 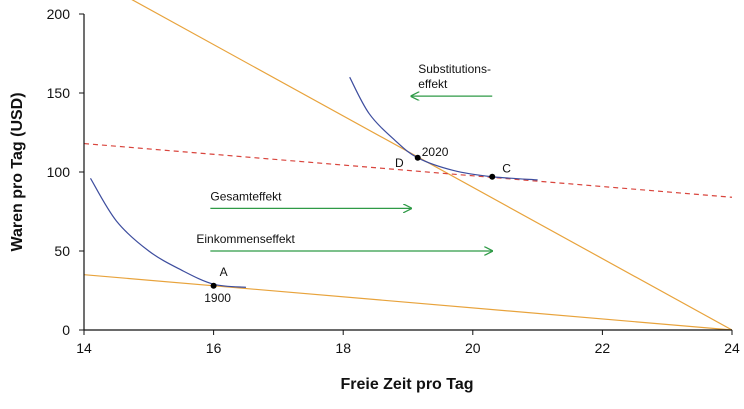 What do you see at coordinates (59, 93) in the screenshot?
I see `y-tick-label: 150` at bounding box center [59, 93].